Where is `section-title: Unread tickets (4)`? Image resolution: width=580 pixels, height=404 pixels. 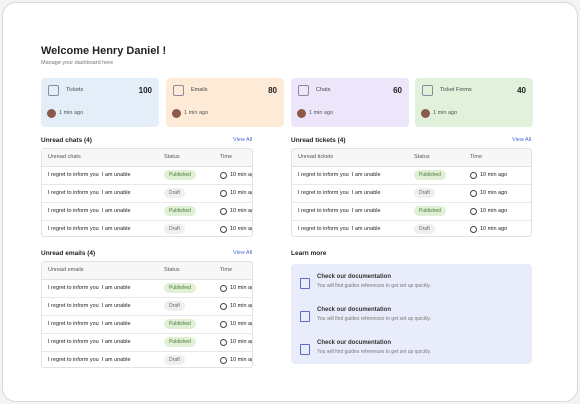 section-title: Unread tickets (4) is located at coordinates (318, 140).